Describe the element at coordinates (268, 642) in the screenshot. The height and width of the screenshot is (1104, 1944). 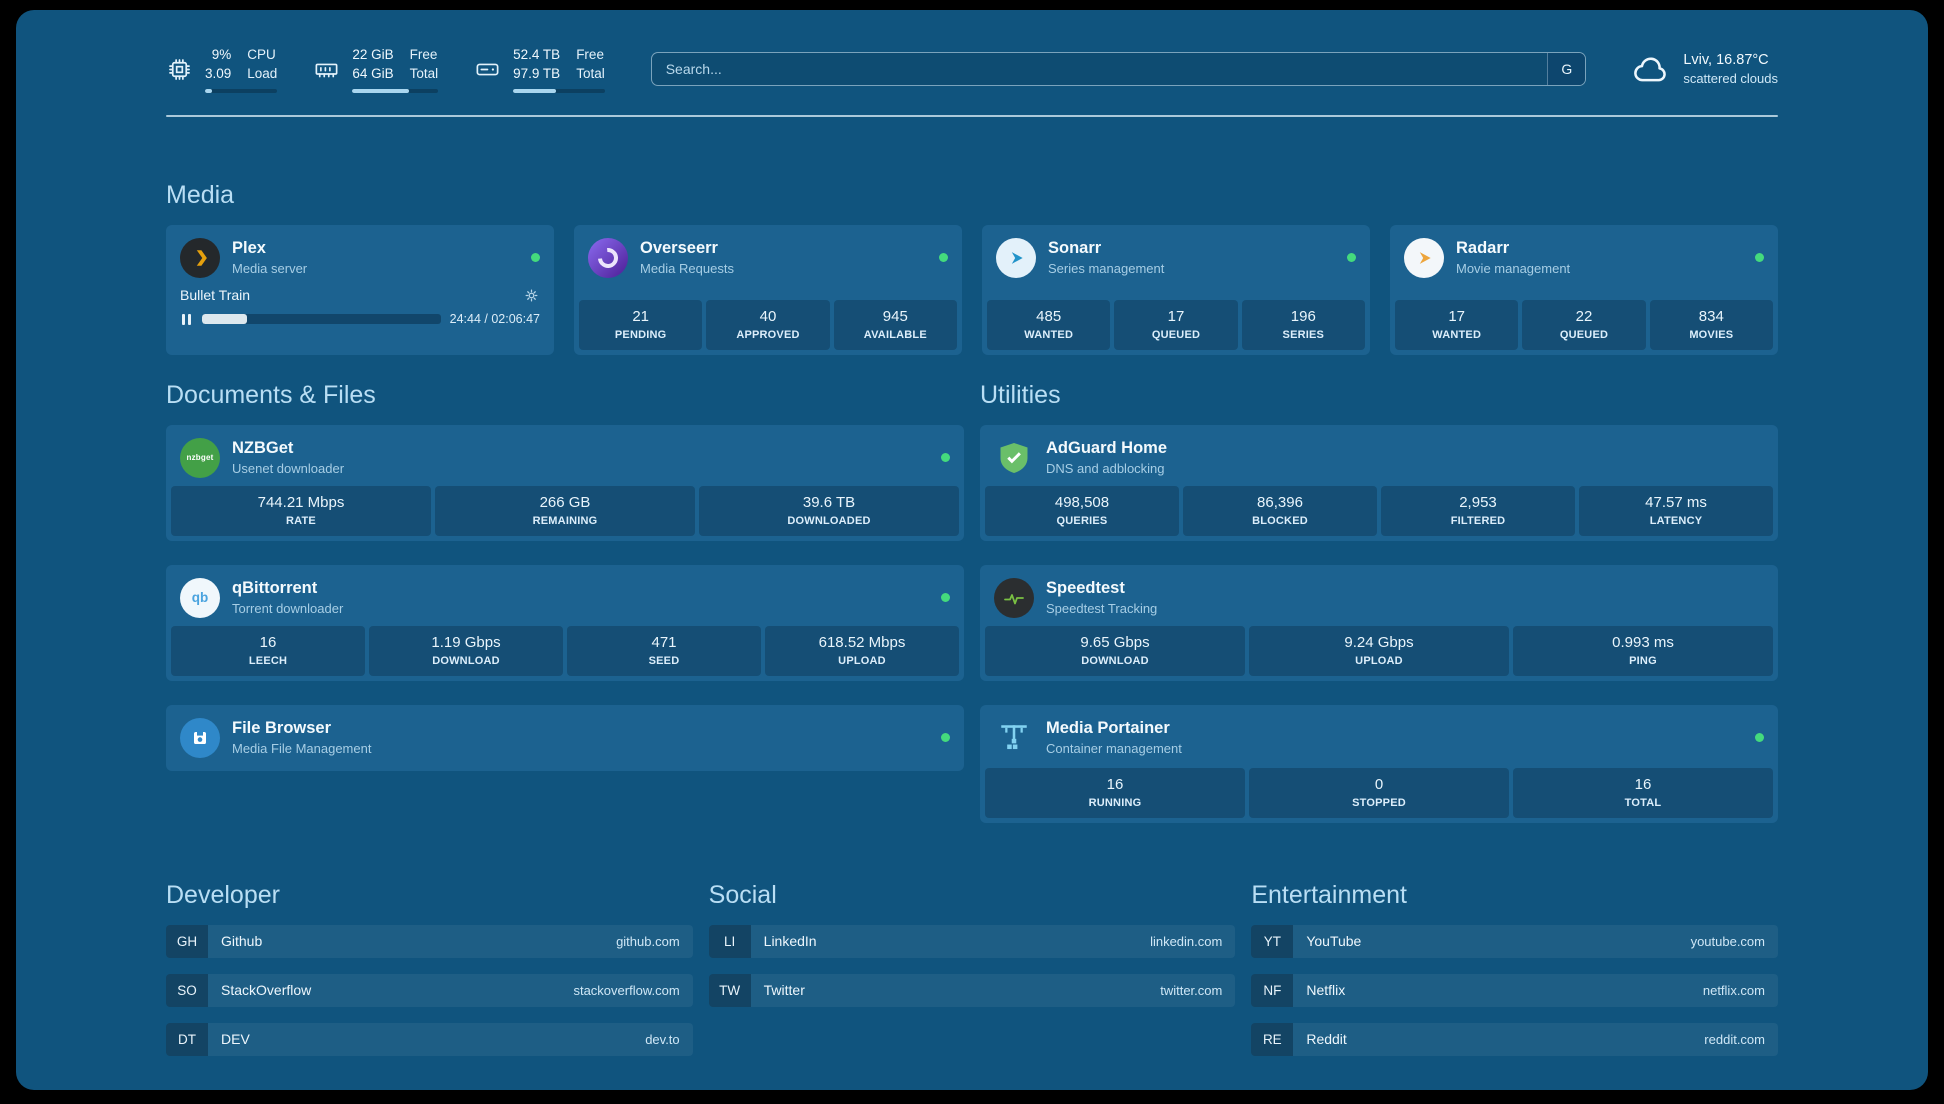
I see `stat-value: 16` at that location.